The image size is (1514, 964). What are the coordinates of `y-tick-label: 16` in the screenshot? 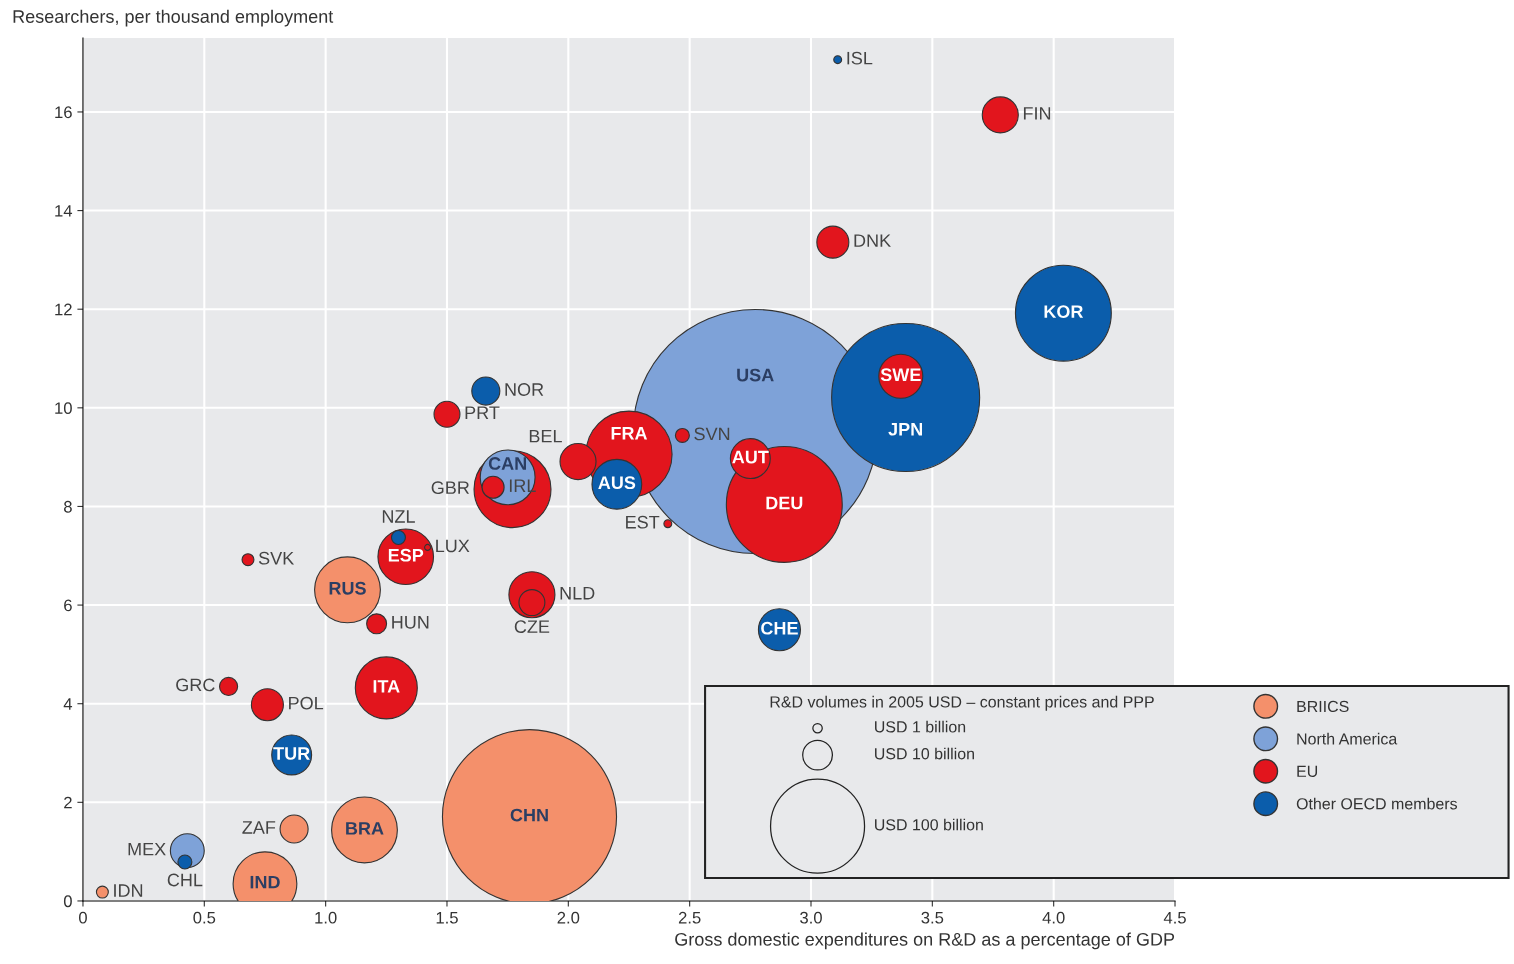 It's located at (63, 112).